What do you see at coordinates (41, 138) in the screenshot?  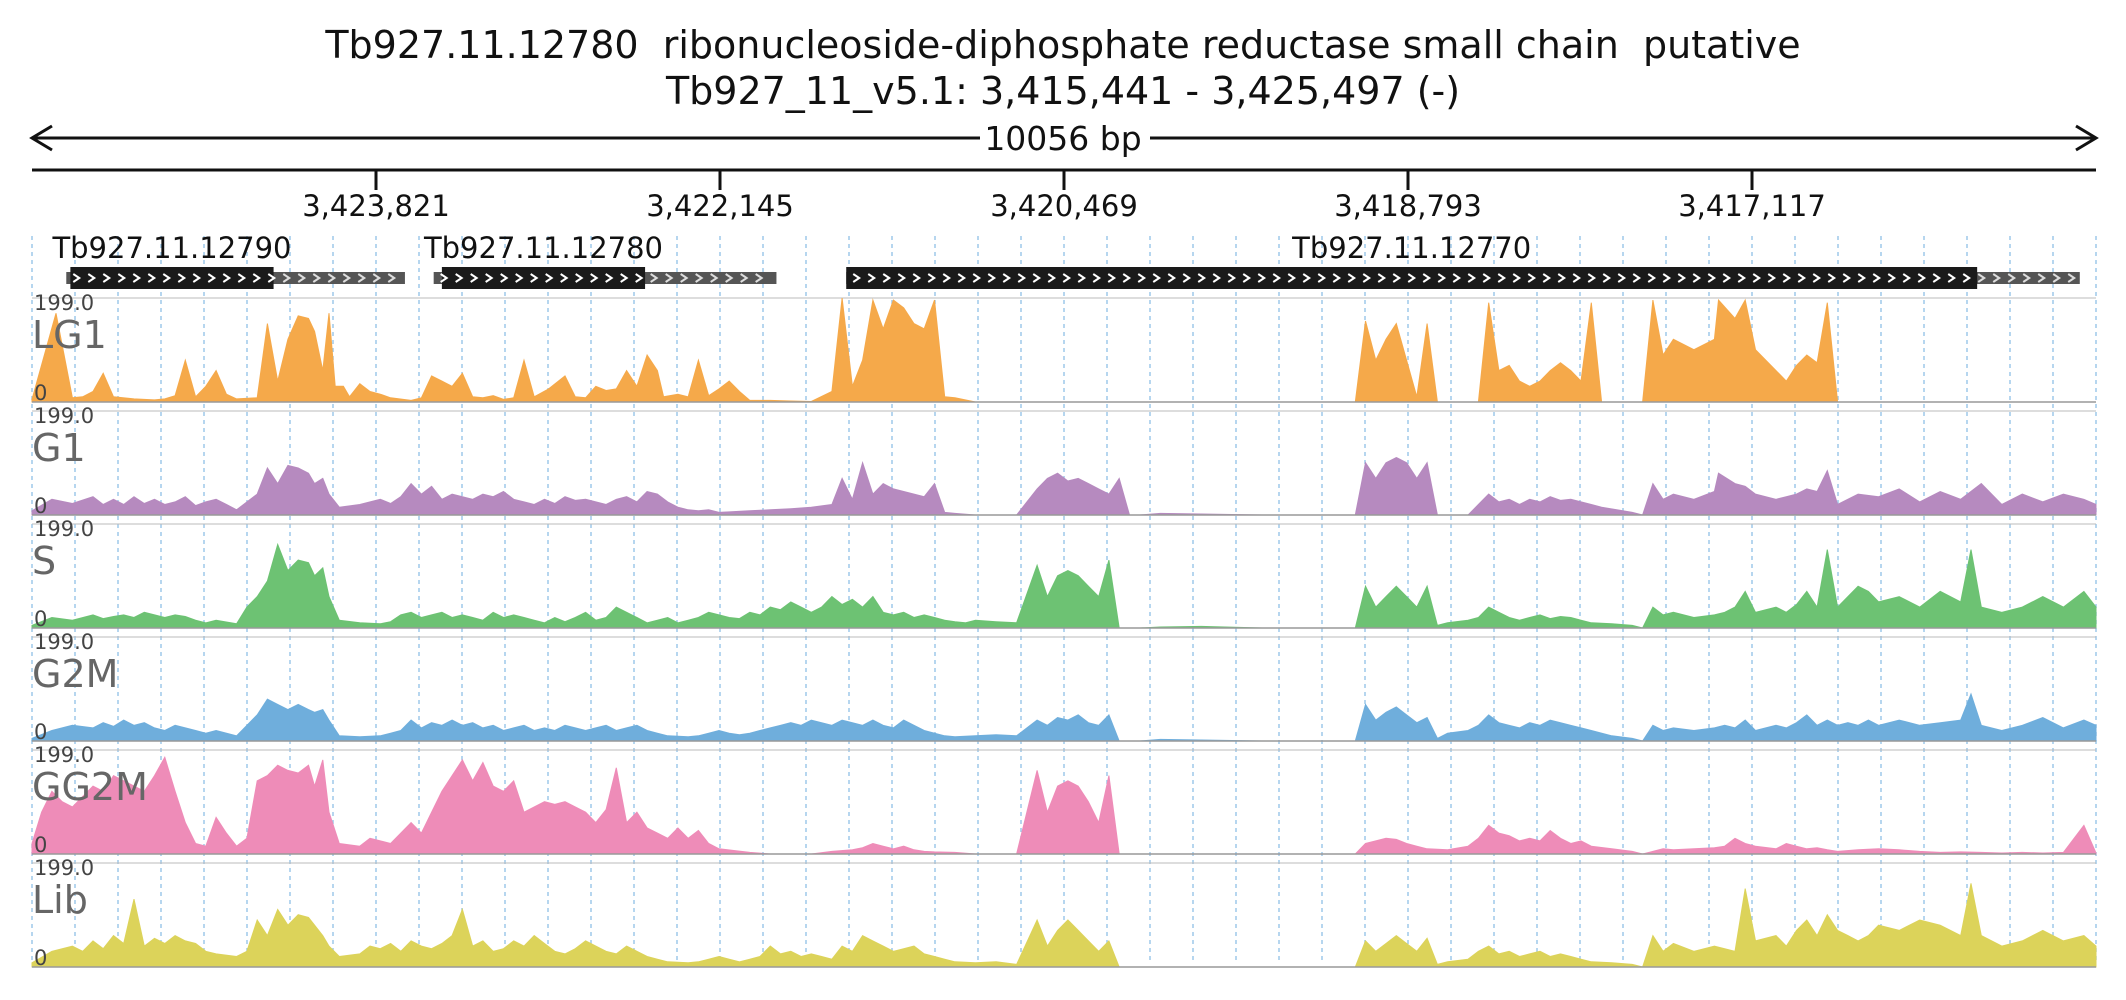 I see `span-arrow-head-left` at bounding box center [41, 138].